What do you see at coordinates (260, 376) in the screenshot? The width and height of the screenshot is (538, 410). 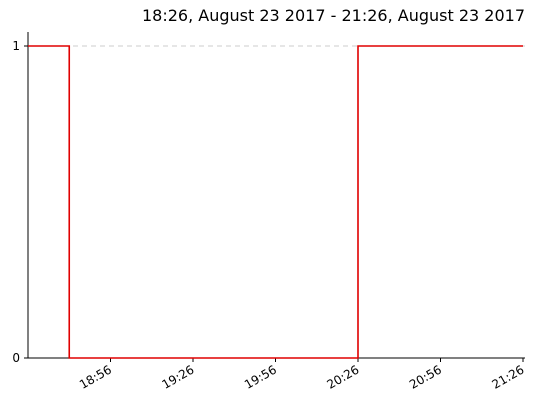 I see `x-tick-label: 19:56` at bounding box center [260, 376].